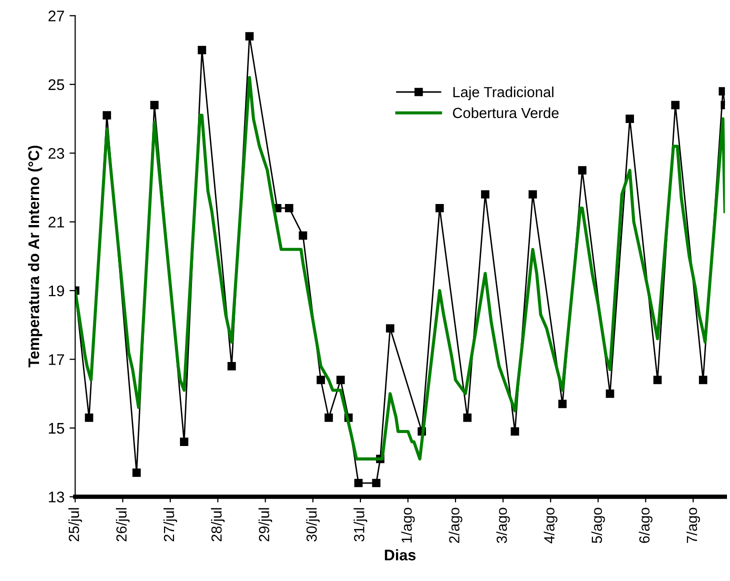  Describe the element at coordinates (123, 525) in the screenshot. I see `x-tick-label: 26/jul` at that location.